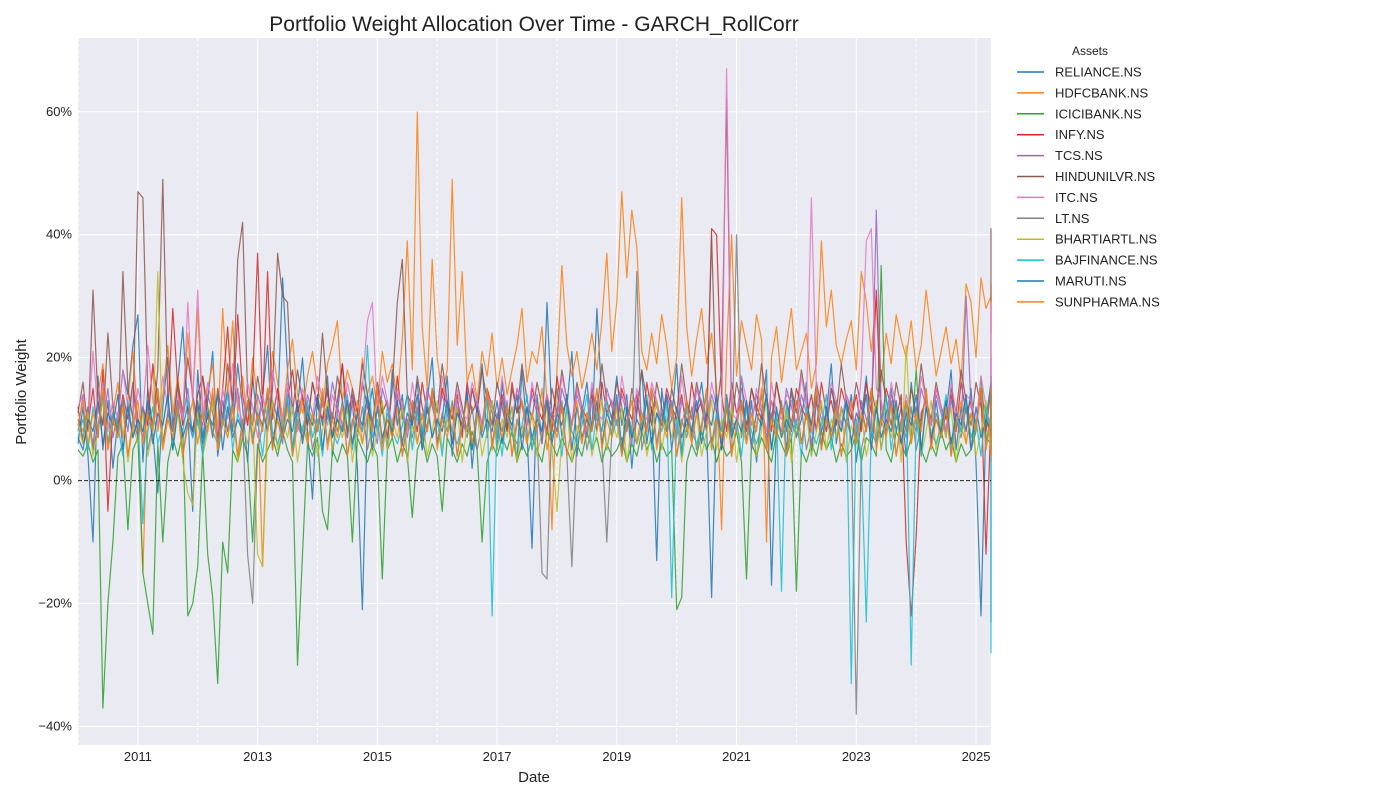 The width and height of the screenshot is (1400, 805). Describe the element at coordinates (55, 726) in the screenshot. I see `y-tick-label: −40%` at that location.